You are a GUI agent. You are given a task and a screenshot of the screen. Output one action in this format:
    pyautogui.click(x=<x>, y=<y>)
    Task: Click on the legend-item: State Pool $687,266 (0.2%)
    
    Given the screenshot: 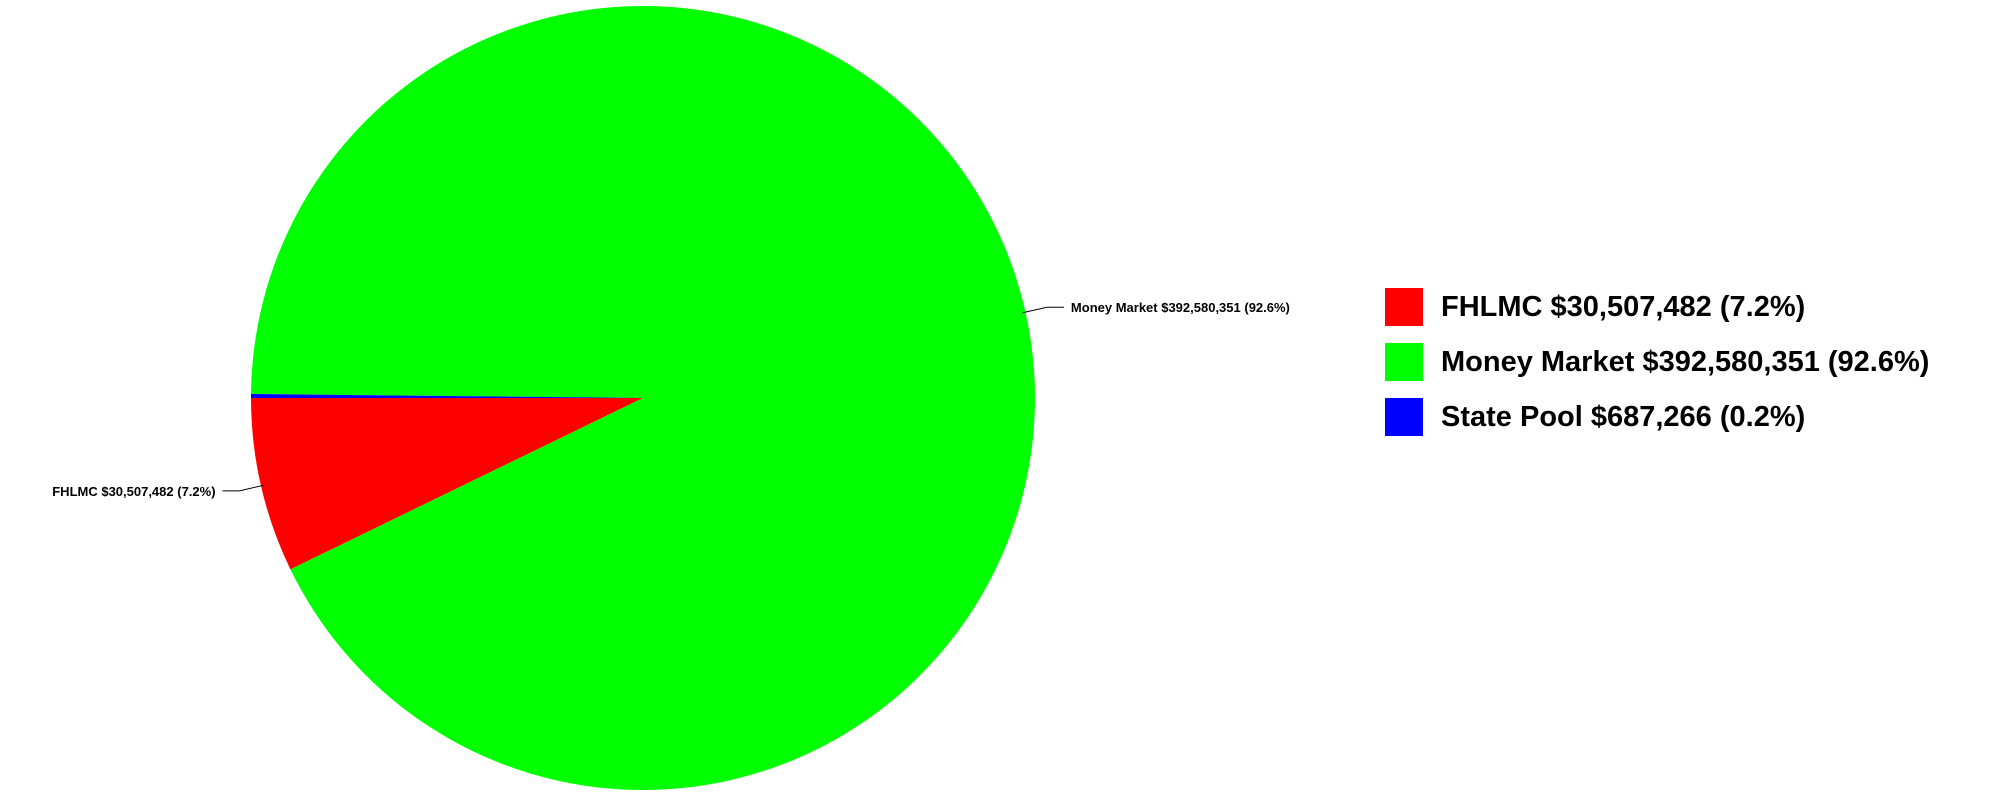 What is the action you would take?
    pyautogui.click(x=1657, y=417)
    